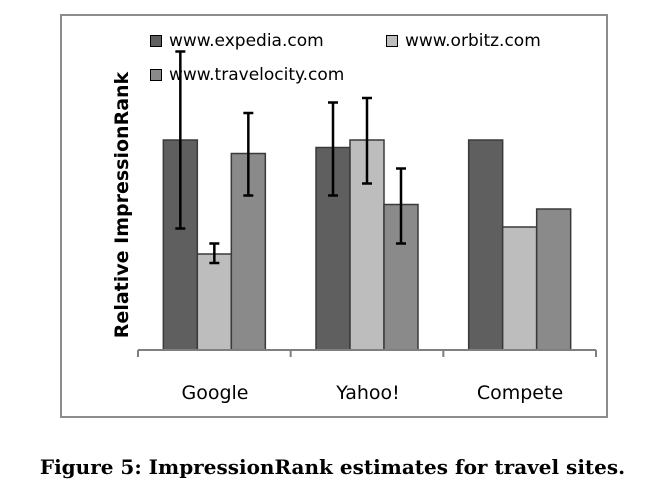 This screenshot has width=665, height=502. I want to click on bar-travelocity-compete, so click(553, 279).